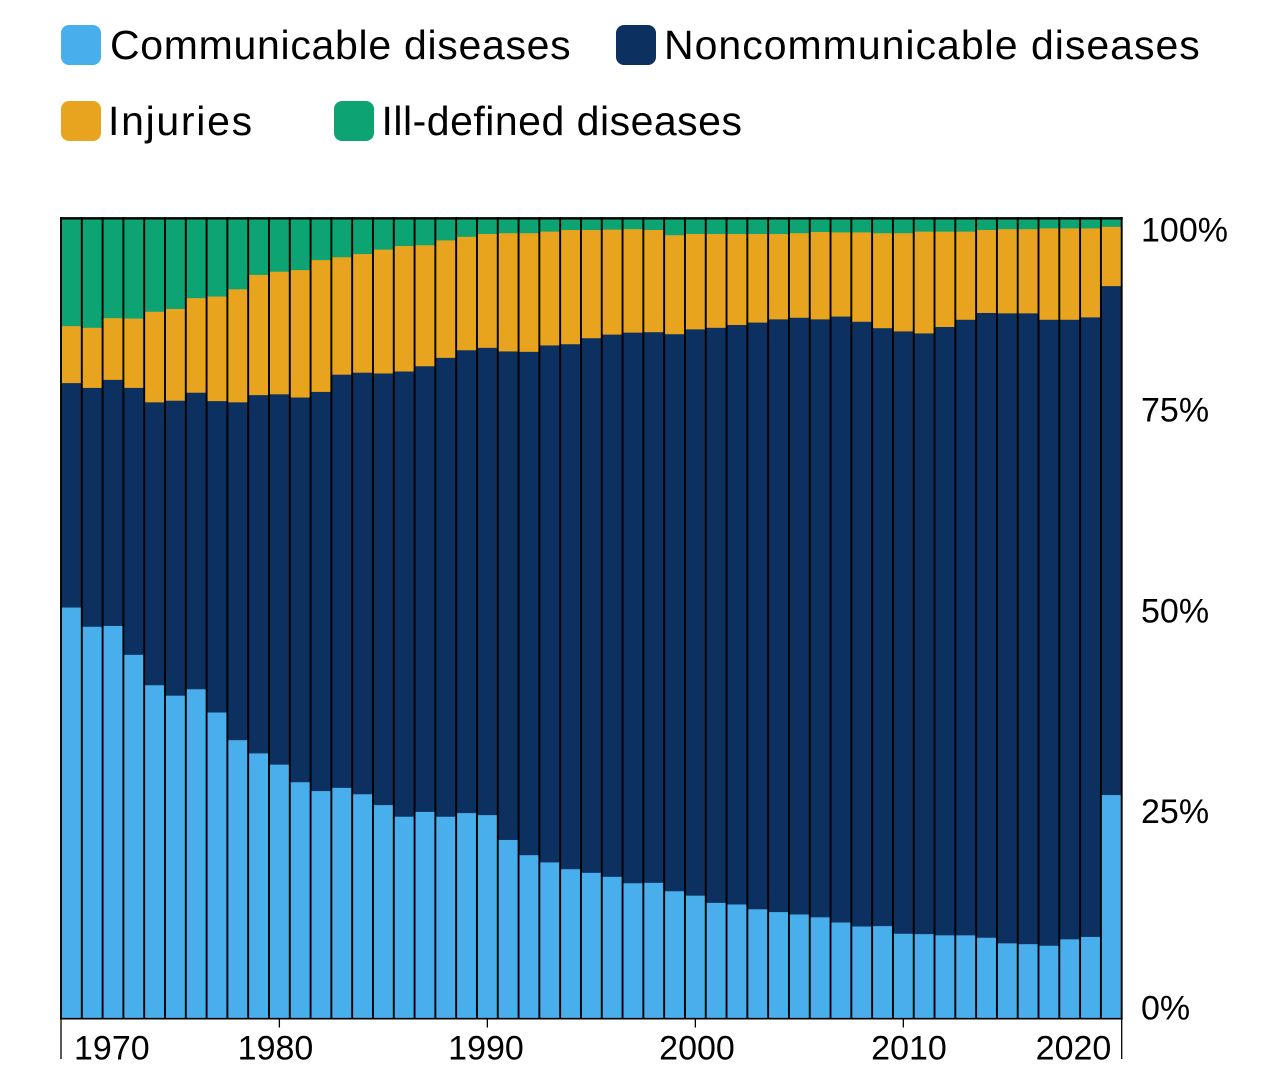 This screenshot has width=1281, height=1081. Describe the element at coordinates (909, 1049) in the screenshot. I see `svg-text: 2010` at that location.